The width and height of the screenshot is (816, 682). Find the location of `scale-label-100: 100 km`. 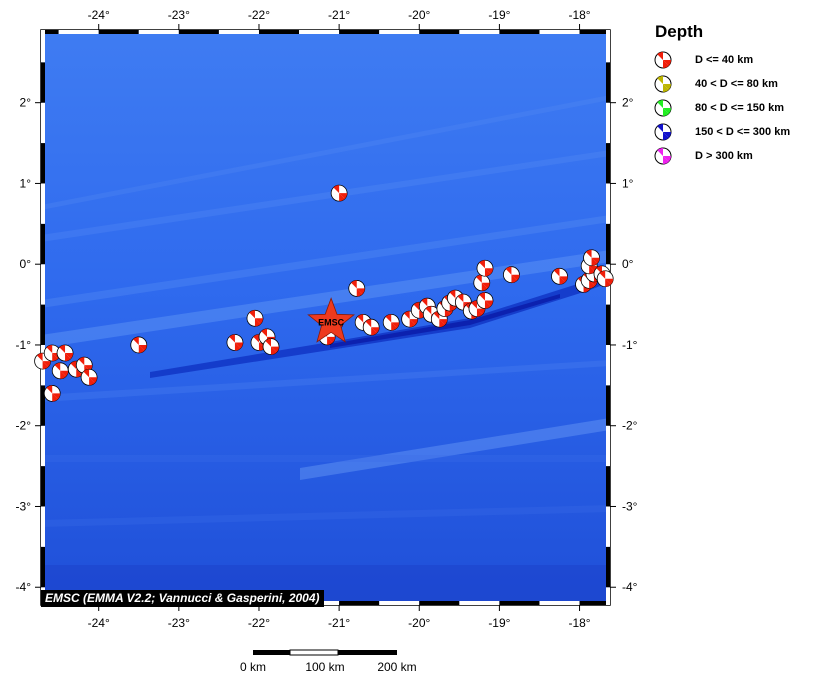

scale-label-100: 100 km is located at coordinates (324, 667).